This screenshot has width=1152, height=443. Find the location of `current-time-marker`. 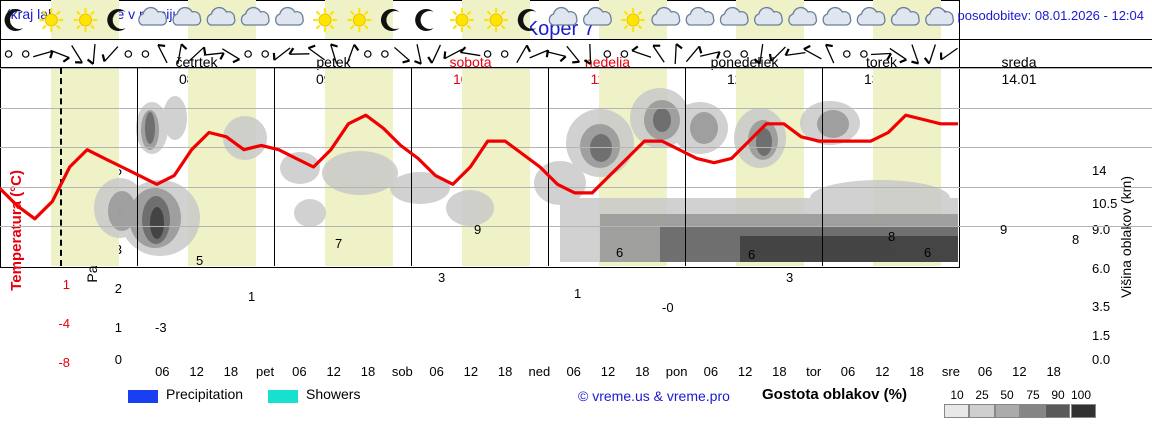

current-time-marker is located at coordinates (61, 167).